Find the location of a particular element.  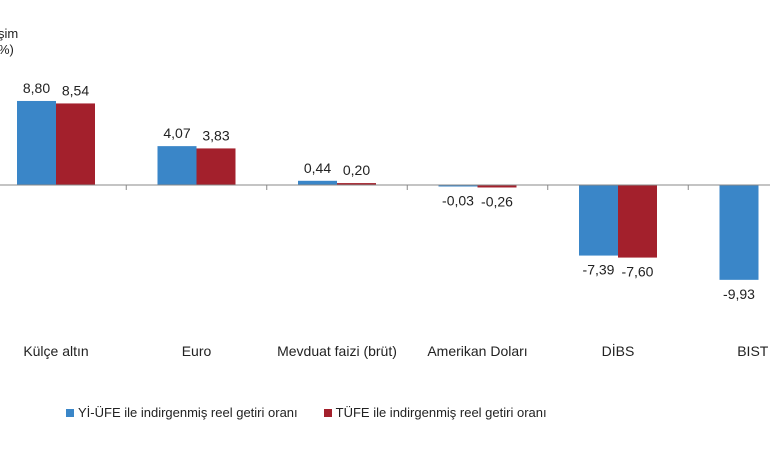

category-label: Mevduat faizi (brüt) is located at coordinates (337, 351).